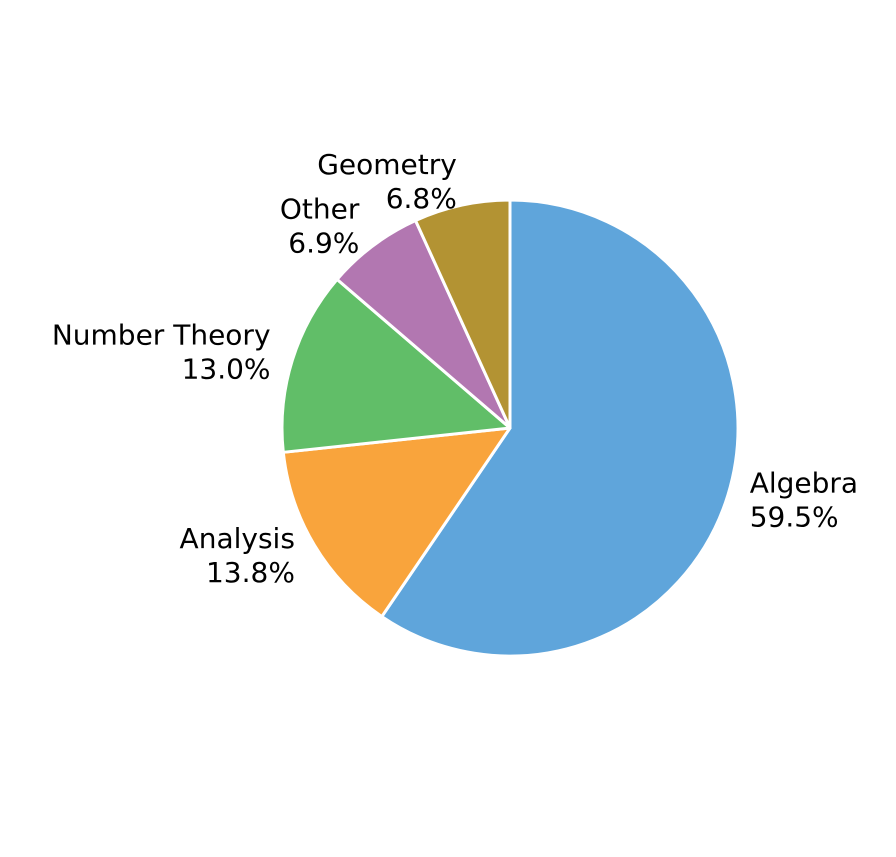 This screenshot has width=896, height=857. What do you see at coordinates (421, 198) in the screenshot?
I see `slice-value-label: 6.8%` at bounding box center [421, 198].